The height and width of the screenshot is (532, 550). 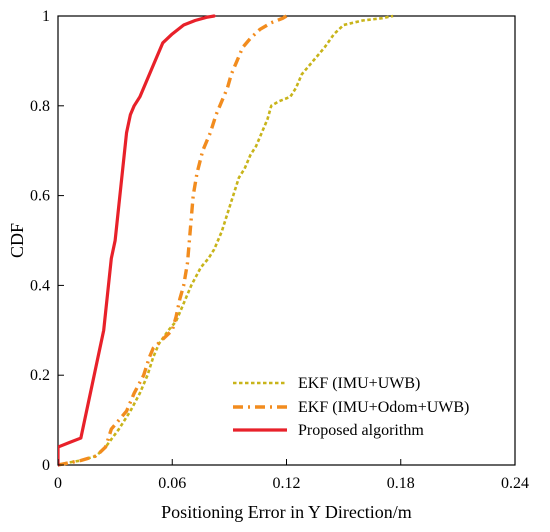 I want to click on y-tick-label: 0, so click(x=46, y=465).